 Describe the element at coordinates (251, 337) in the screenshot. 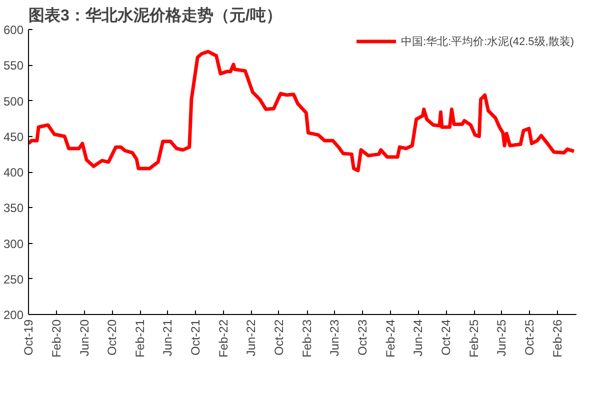

I see `x-tick-label: Jun-22` at that location.